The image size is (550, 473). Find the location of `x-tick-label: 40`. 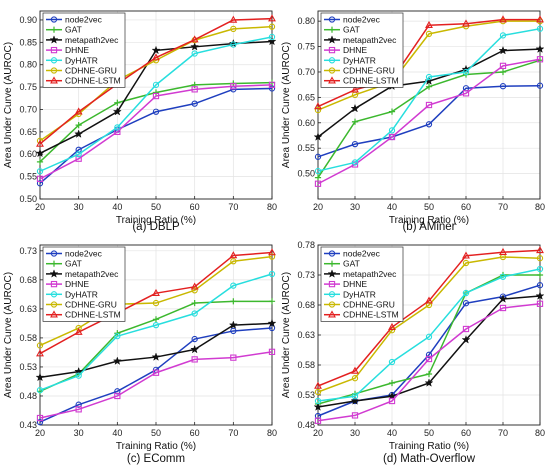

x-tick-label: 40 is located at coordinates (117, 433).